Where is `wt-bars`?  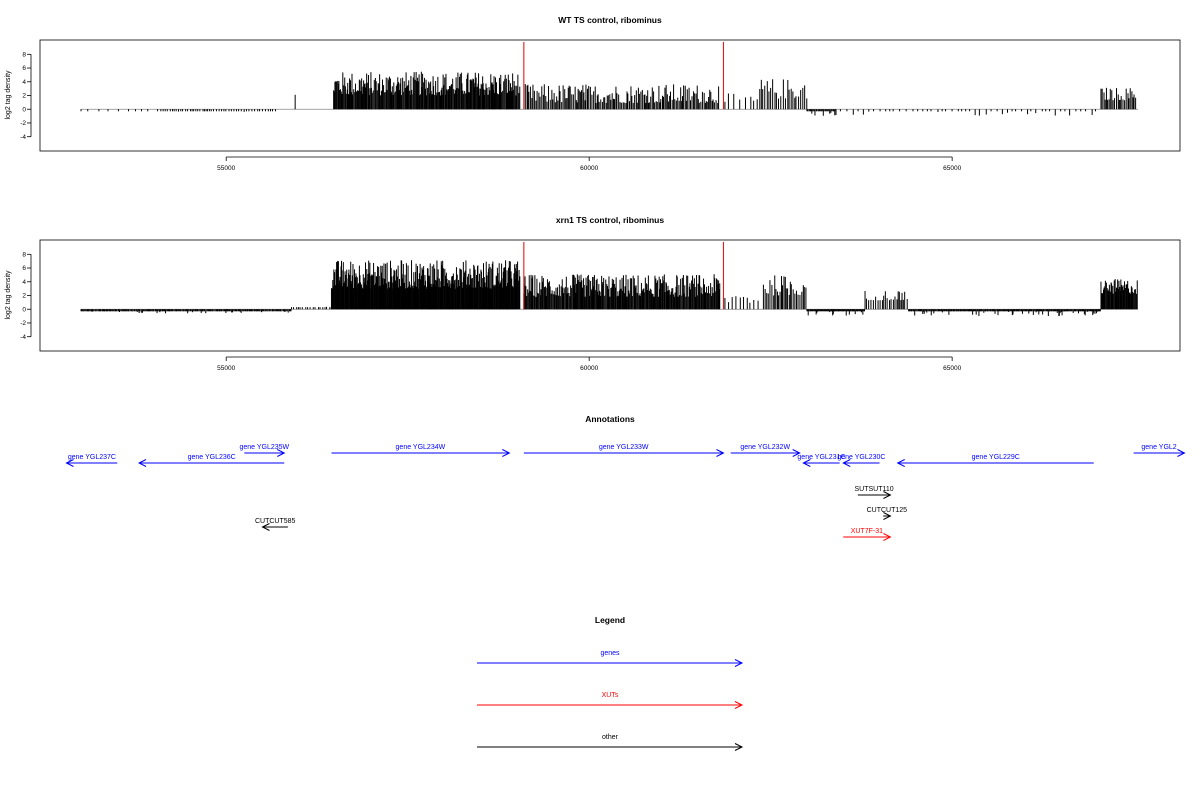
wt-bars is located at coordinates (609, 79).